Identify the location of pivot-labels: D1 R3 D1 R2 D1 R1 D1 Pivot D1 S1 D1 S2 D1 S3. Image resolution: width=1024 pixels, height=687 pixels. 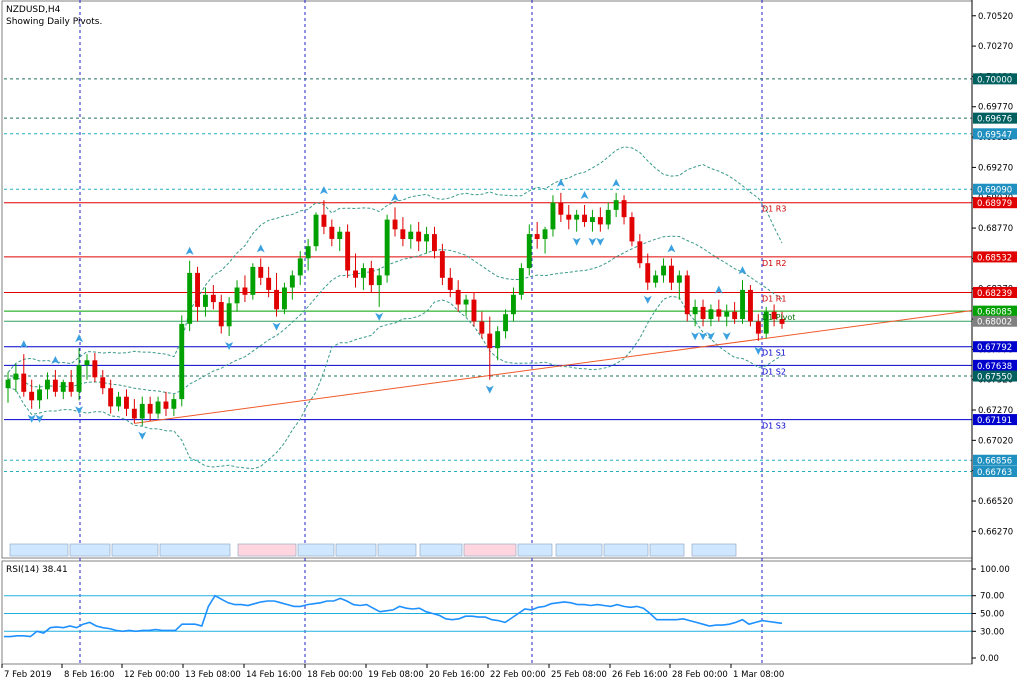
(778, 318).